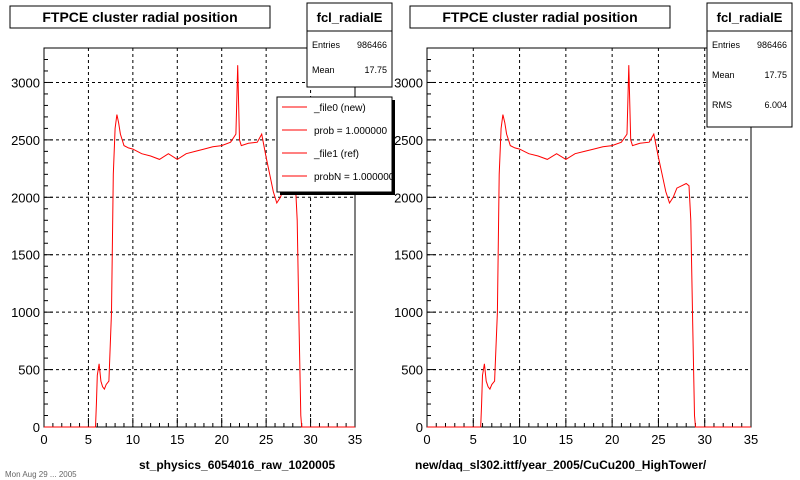  I want to click on stats-label: RMS, so click(722, 105).